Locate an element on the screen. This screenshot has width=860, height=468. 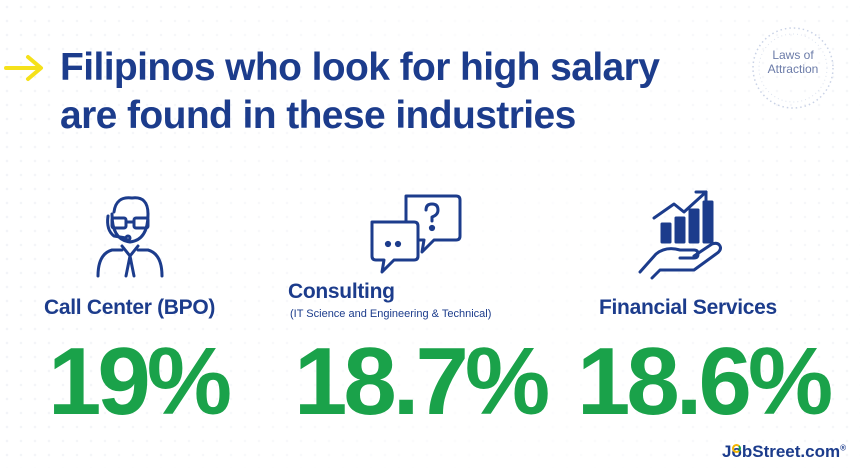
arrow-right-icon is located at coordinates (23, 68).